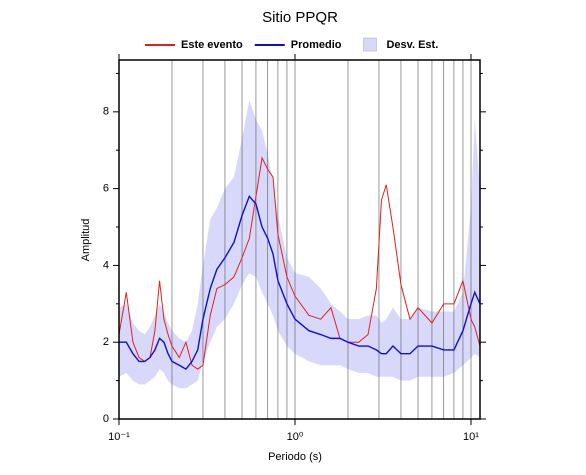  I want to click on y-tick-label: 4, so click(106, 265).